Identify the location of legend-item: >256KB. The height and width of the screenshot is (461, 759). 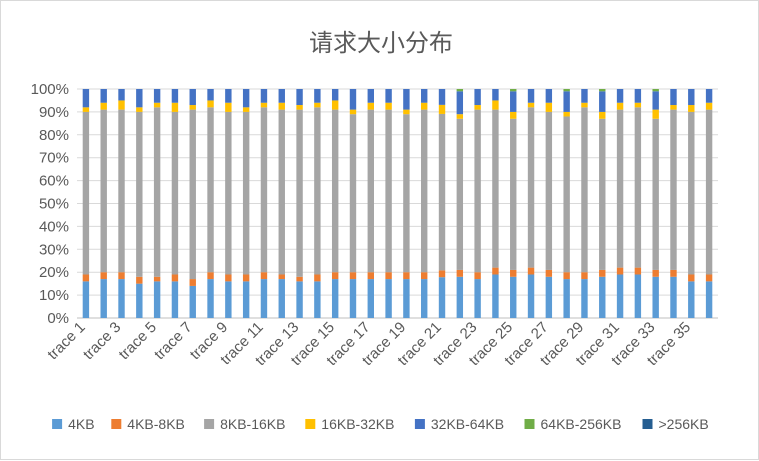
(675, 424).